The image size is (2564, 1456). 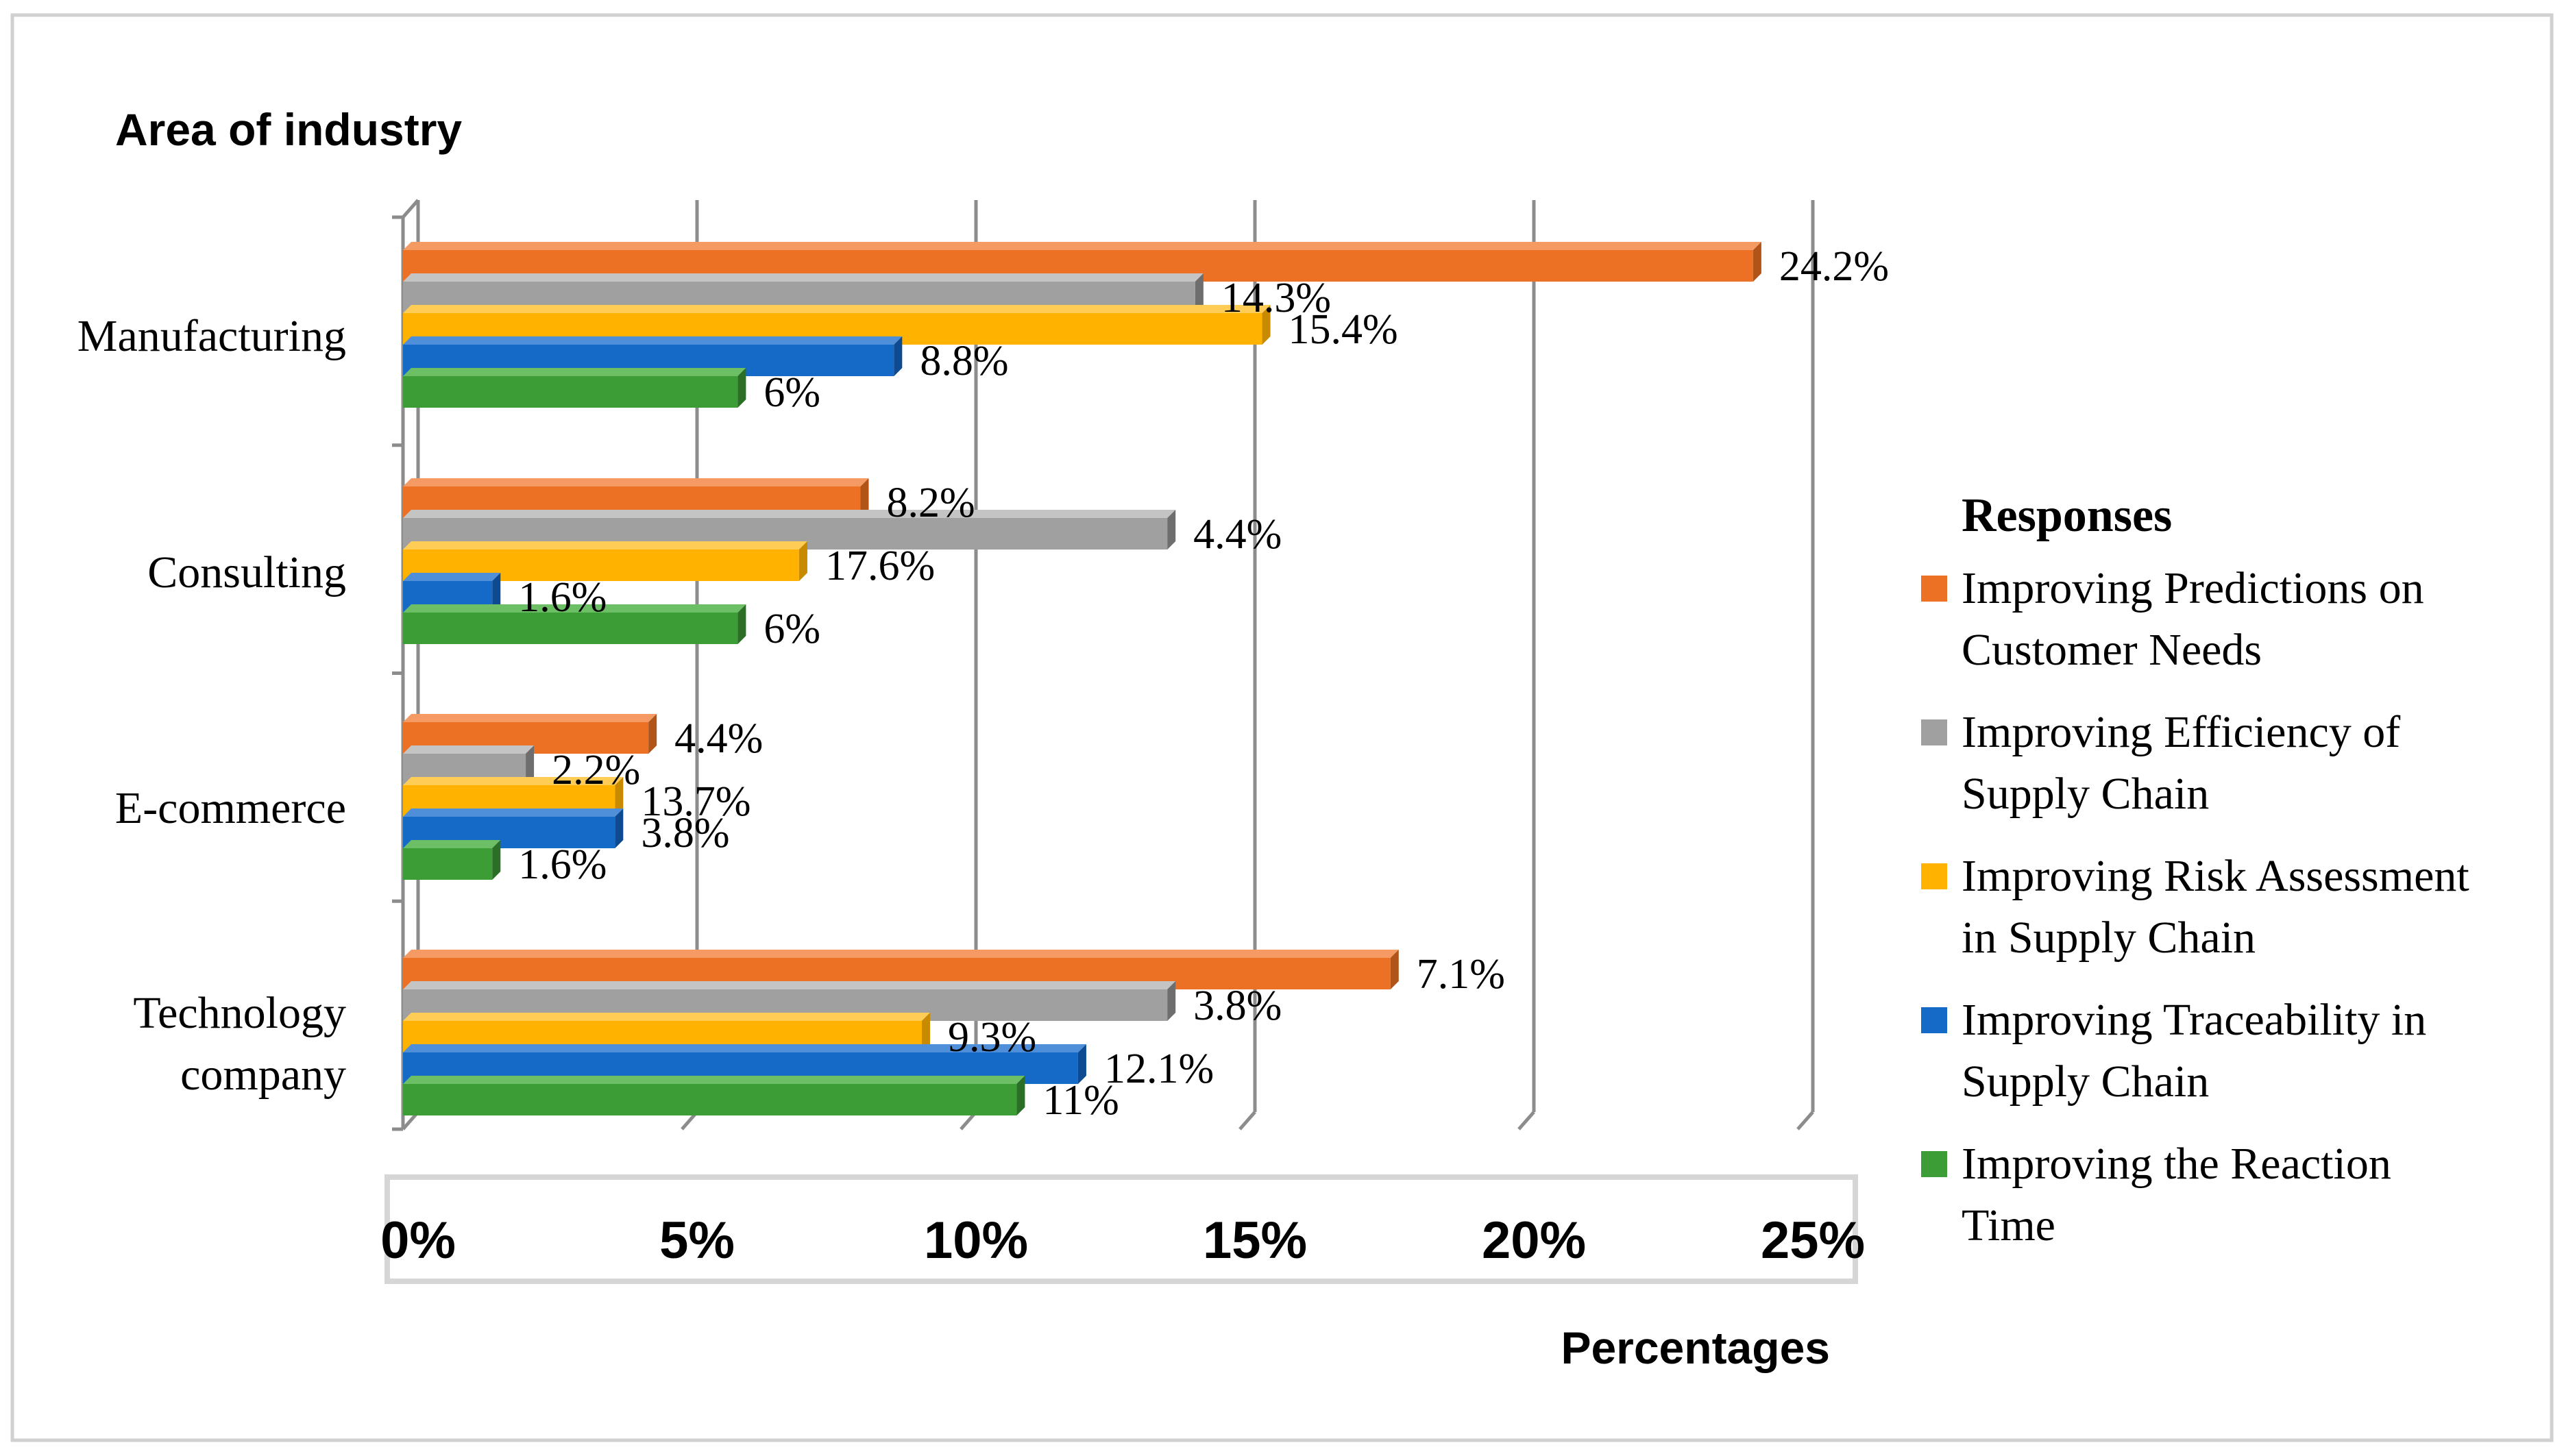 I want to click on category-axis-top, so click(x=410, y=209).